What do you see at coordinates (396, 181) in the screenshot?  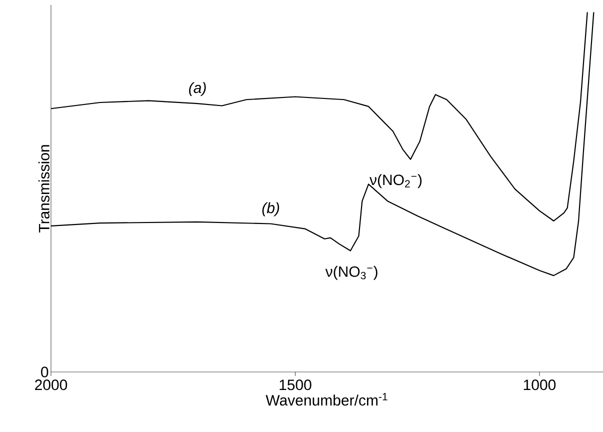 I see `annotation: ν(NO$_{2}$$^{−}$)` at bounding box center [396, 181].